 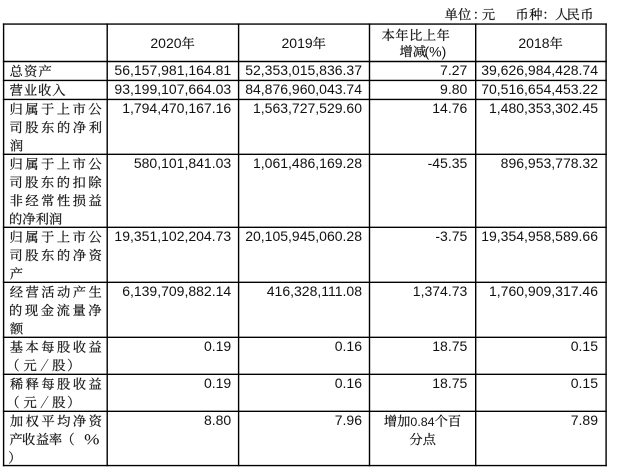 I want to click on svg-text: 14.76, so click(x=449, y=108).